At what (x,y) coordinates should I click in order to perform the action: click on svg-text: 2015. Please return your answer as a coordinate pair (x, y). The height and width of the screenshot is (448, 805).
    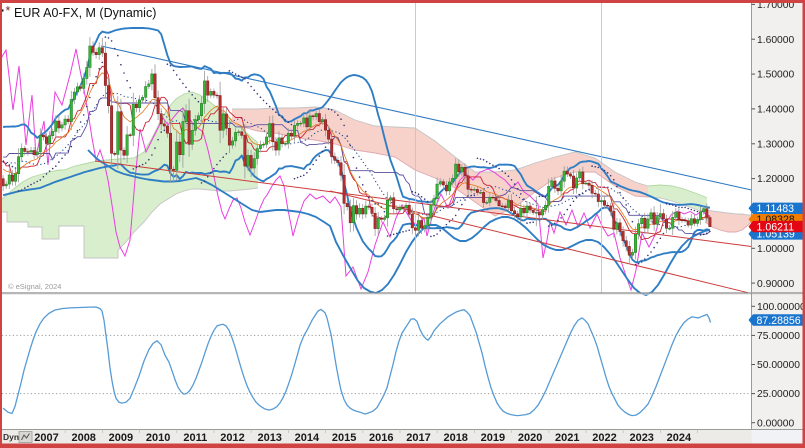
    Looking at the image, I should click on (344, 438).